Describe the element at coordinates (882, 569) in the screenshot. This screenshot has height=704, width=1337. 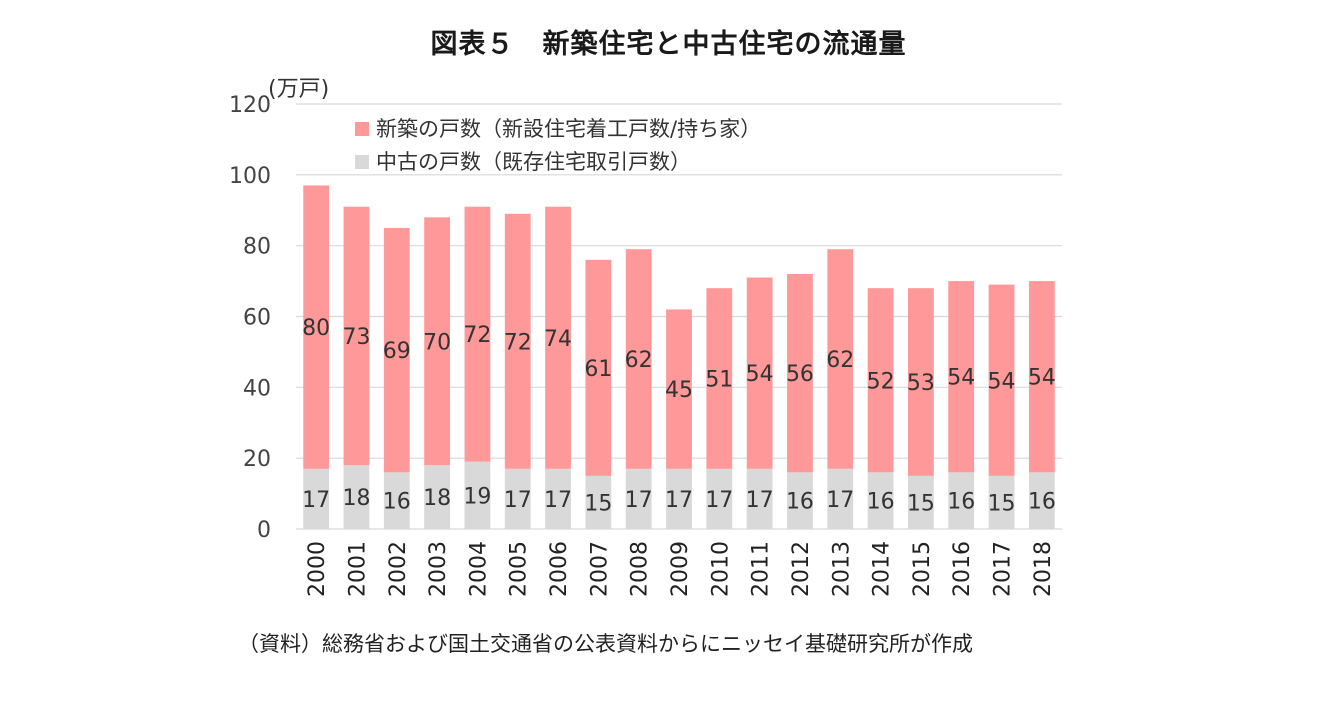
I see `x-tick-label: 2014` at that location.